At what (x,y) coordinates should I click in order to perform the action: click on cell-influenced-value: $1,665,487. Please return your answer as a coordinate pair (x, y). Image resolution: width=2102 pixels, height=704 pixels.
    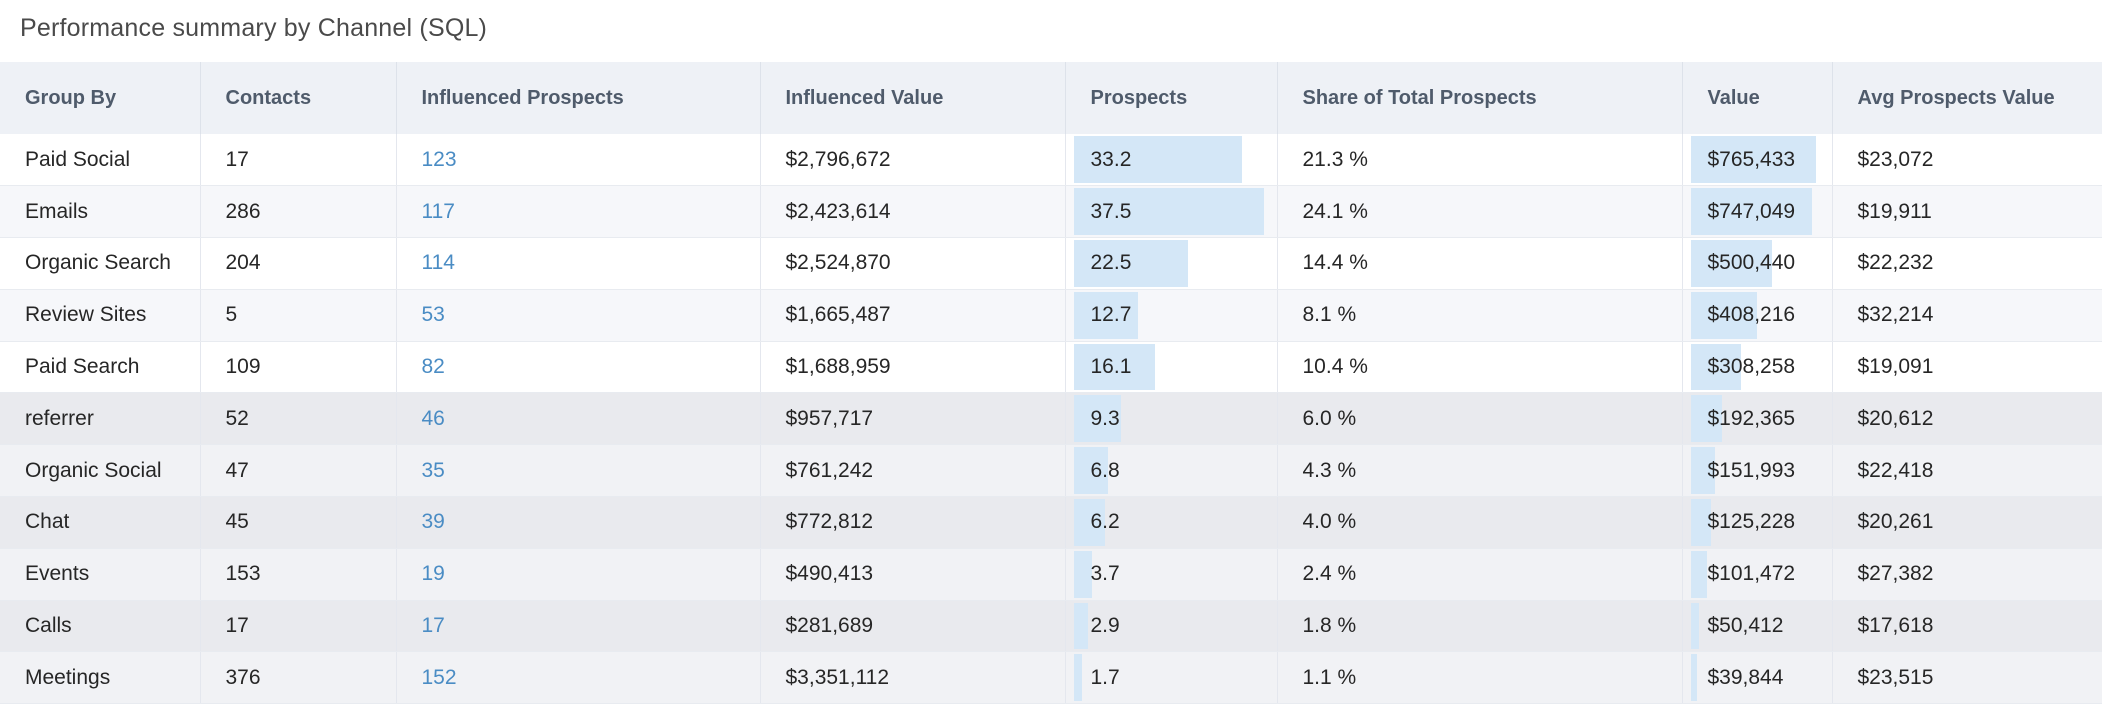
    Looking at the image, I should click on (913, 315).